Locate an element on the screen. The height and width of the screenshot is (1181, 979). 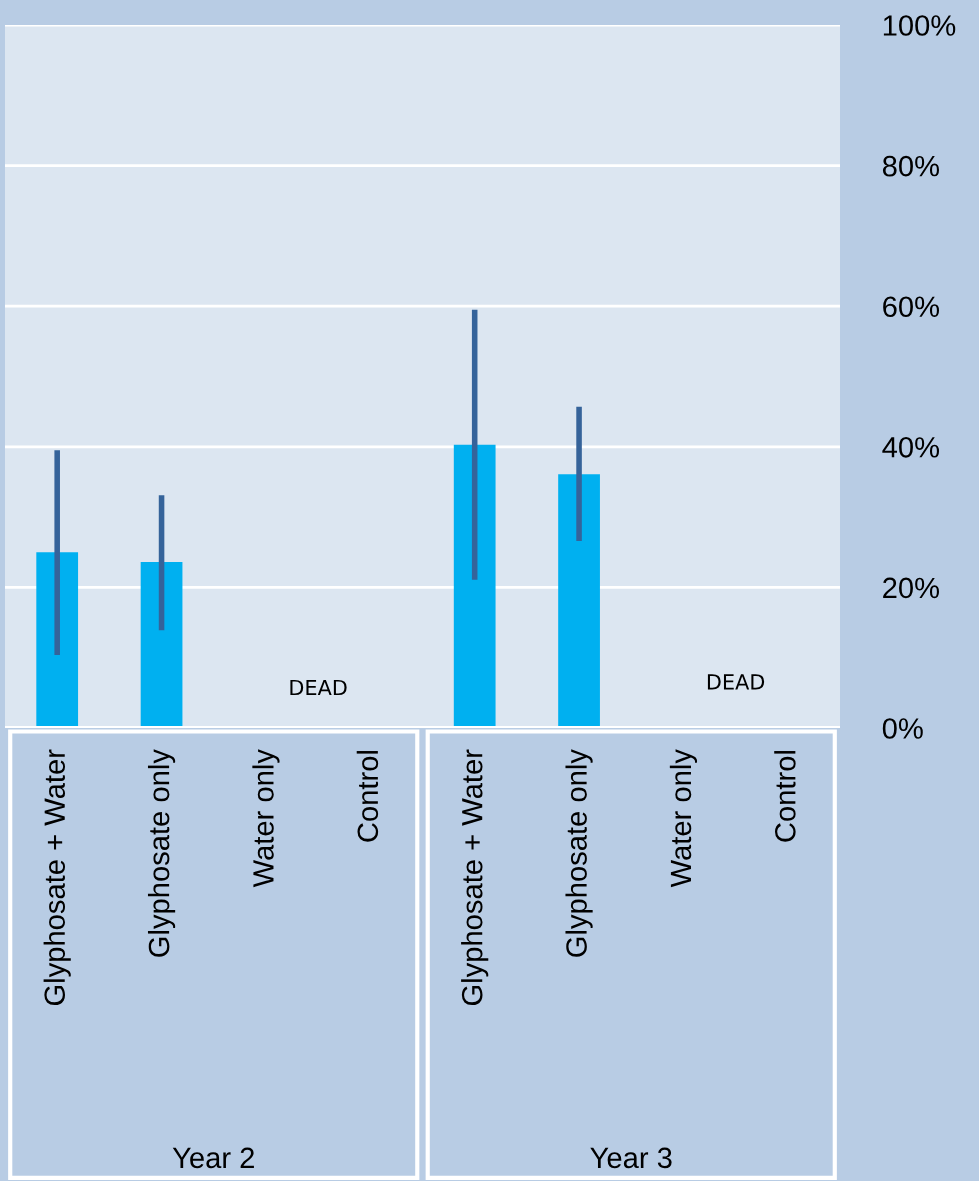
text: Year 2 is located at coordinates (213, 1158).